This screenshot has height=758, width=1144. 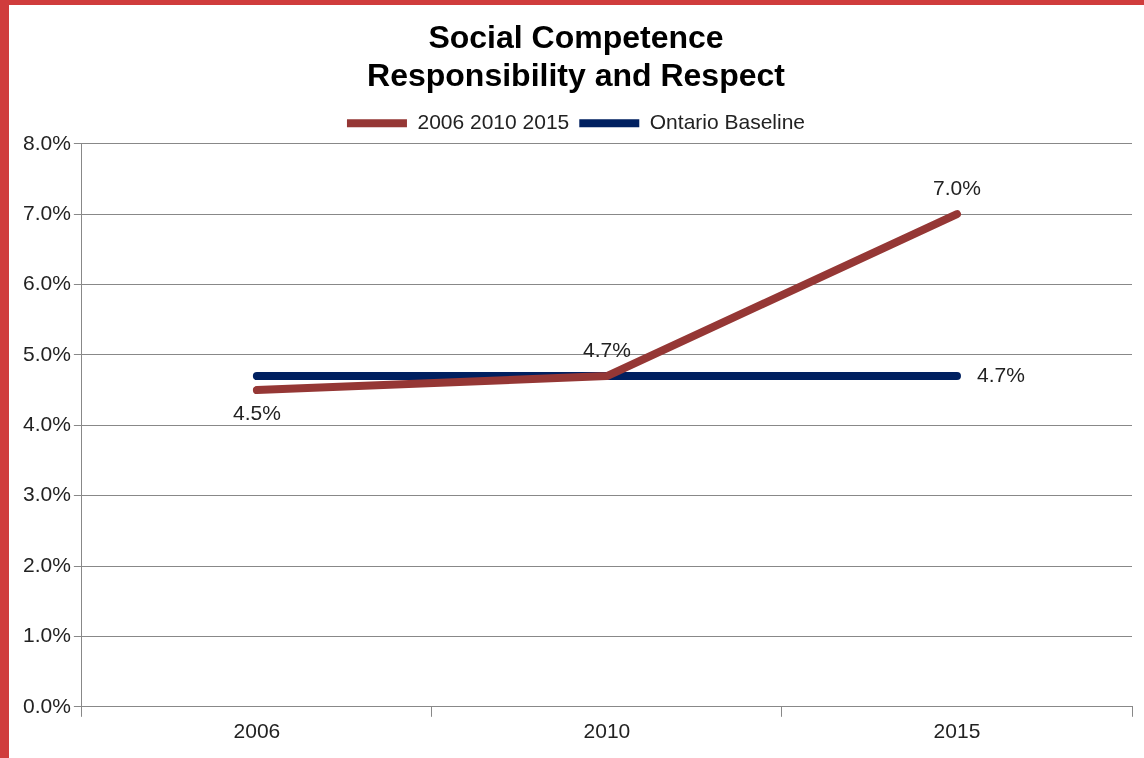 I want to click on legend-label: 2006 2010 2015, so click(x=493, y=122).